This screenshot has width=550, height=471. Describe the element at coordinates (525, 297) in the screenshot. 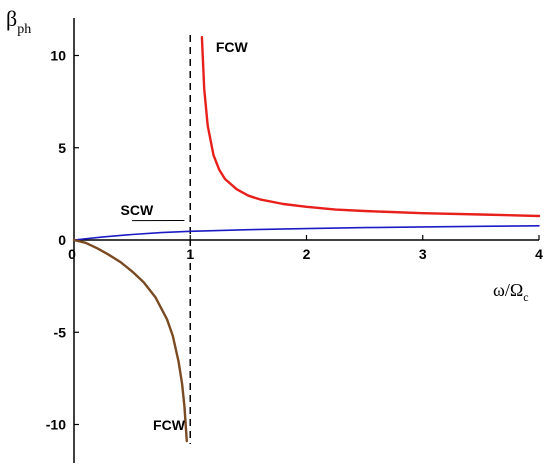

I see `x-axis-label-sub: c` at that location.